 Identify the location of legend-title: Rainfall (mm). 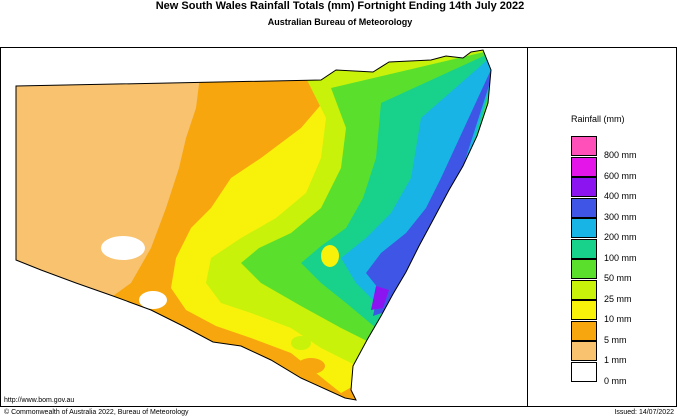
(598, 119).